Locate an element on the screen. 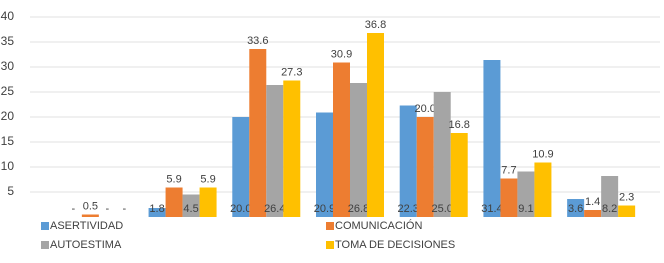  legend-label: COMUNICACIÓN is located at coordinates (378, 225).